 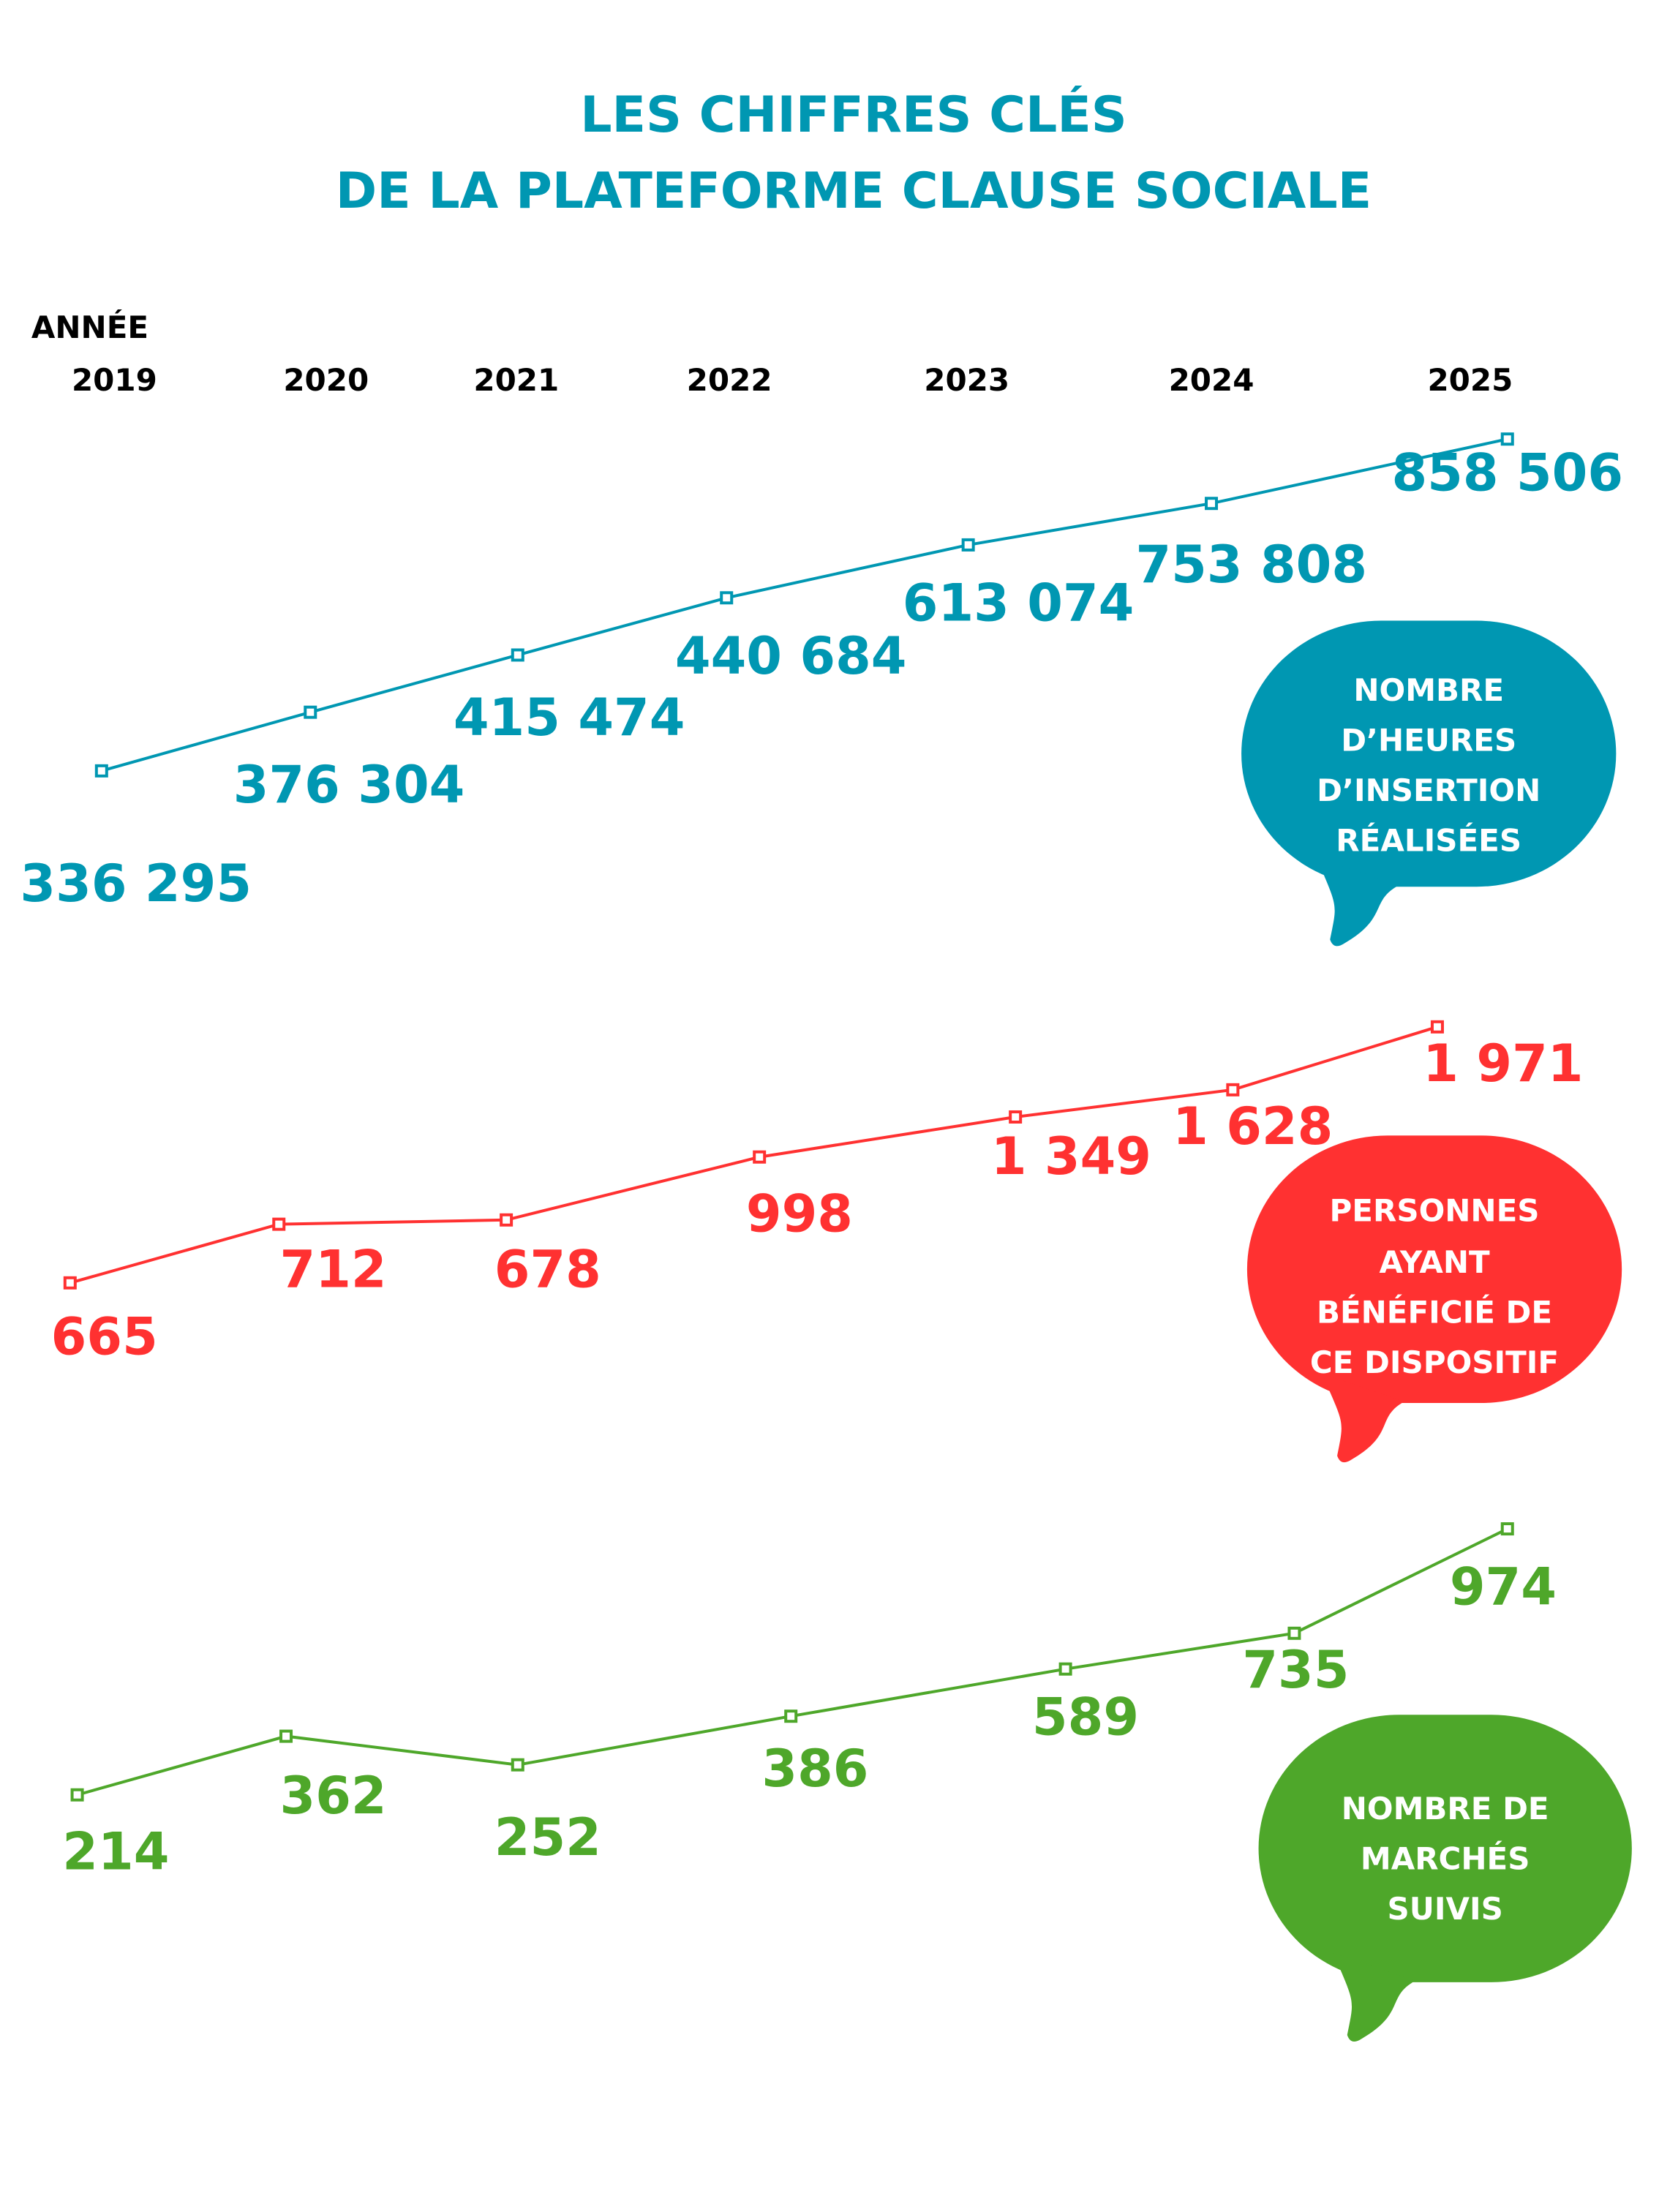 I want to click on x-tick-label: 2019, so click(x=114, y=380).